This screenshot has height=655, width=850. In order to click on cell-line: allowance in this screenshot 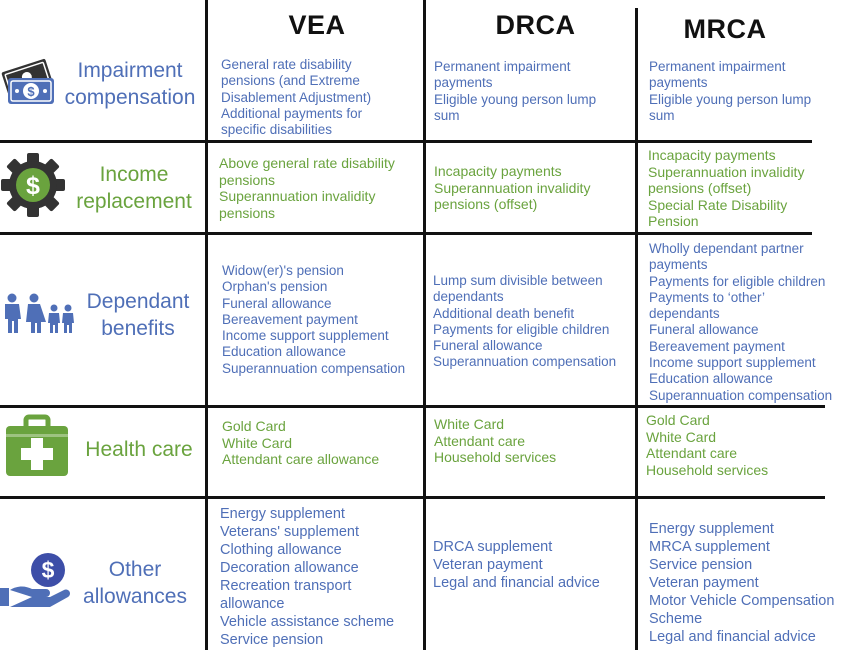, I will do `click(252, 604)`.